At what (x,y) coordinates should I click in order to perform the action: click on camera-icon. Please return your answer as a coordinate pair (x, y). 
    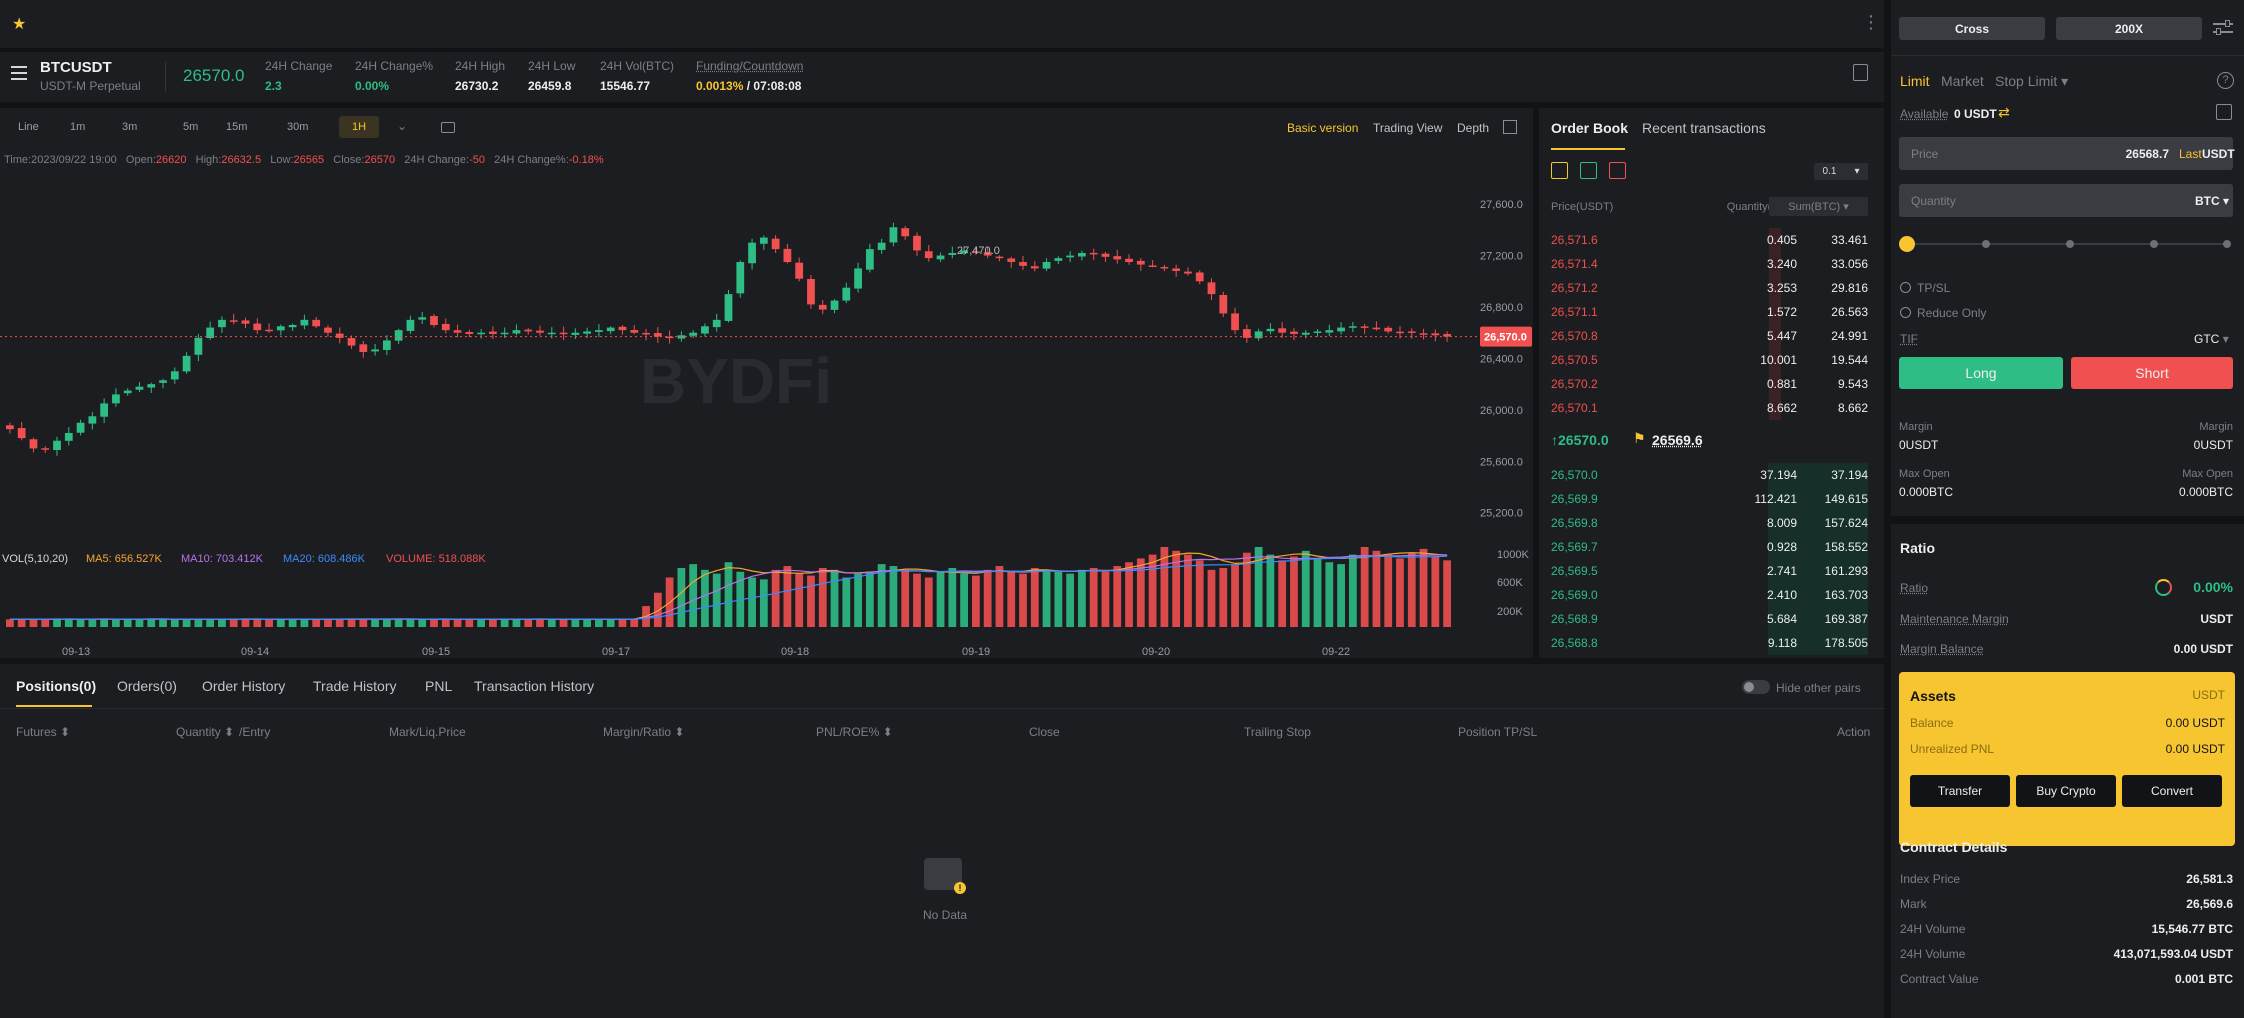
    Looking at the image, I should click on (448, 127).